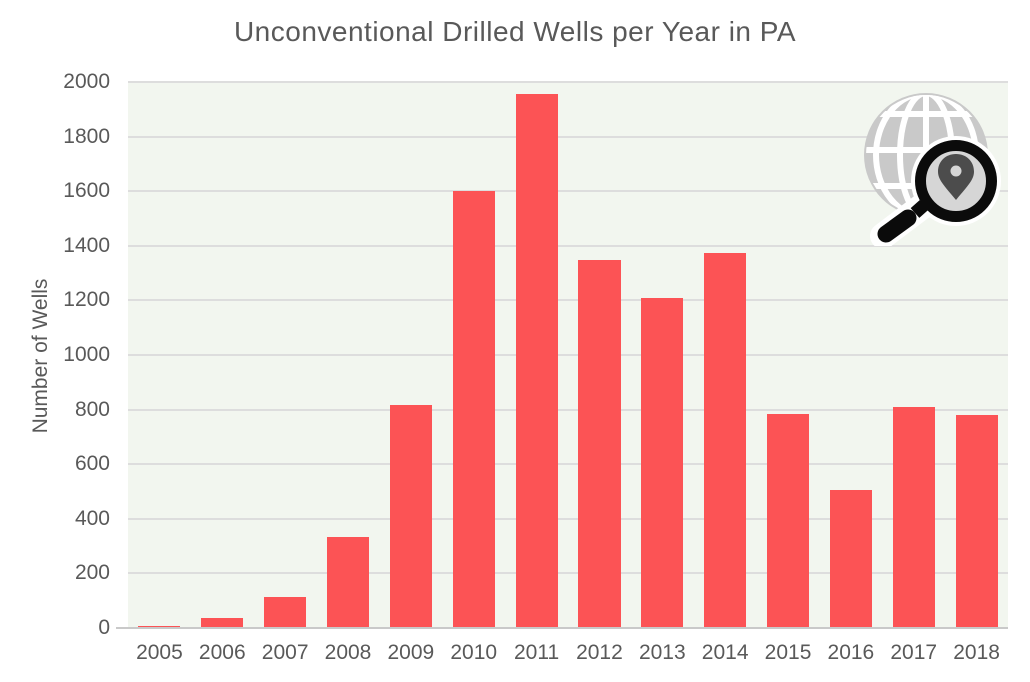 The width and height of the screenshot is (1030, 682). I want to click on bar-2008, so click(348, 582).